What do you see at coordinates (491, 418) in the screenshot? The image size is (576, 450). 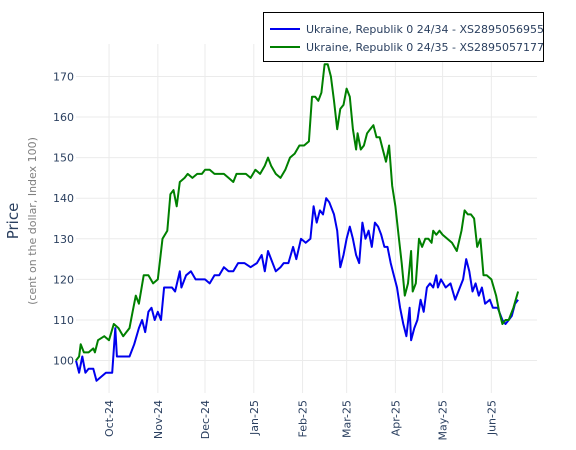 I see `x-tick-label: Jun-25` at bounding box center [491, 418].